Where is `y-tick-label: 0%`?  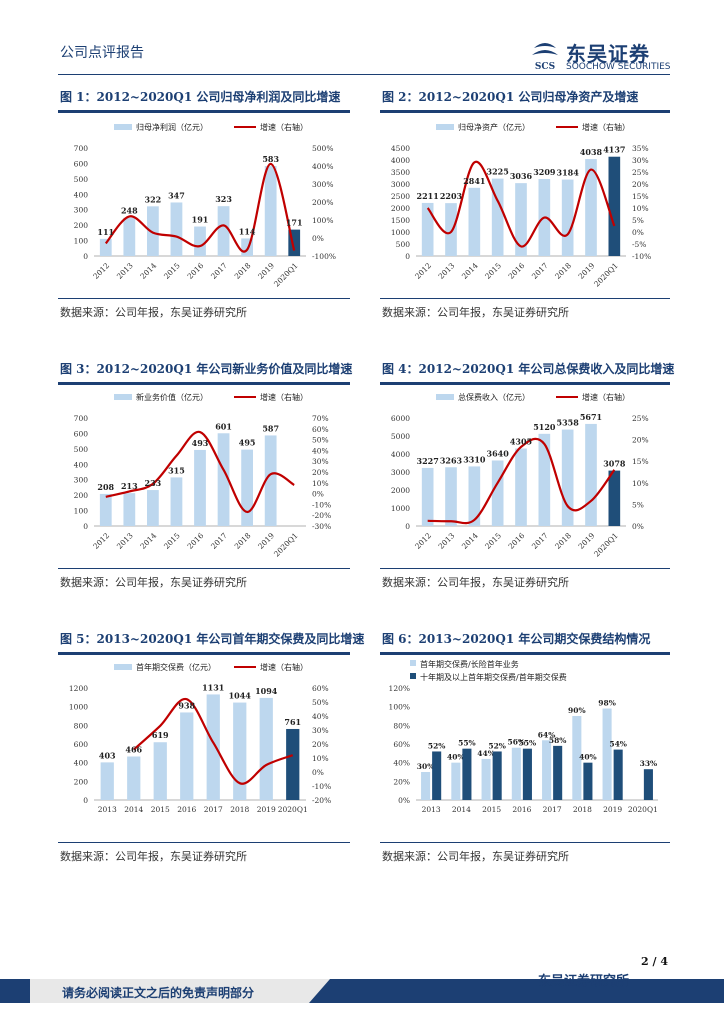 y-tick-label: 0% is located at coordinates (404, 800).